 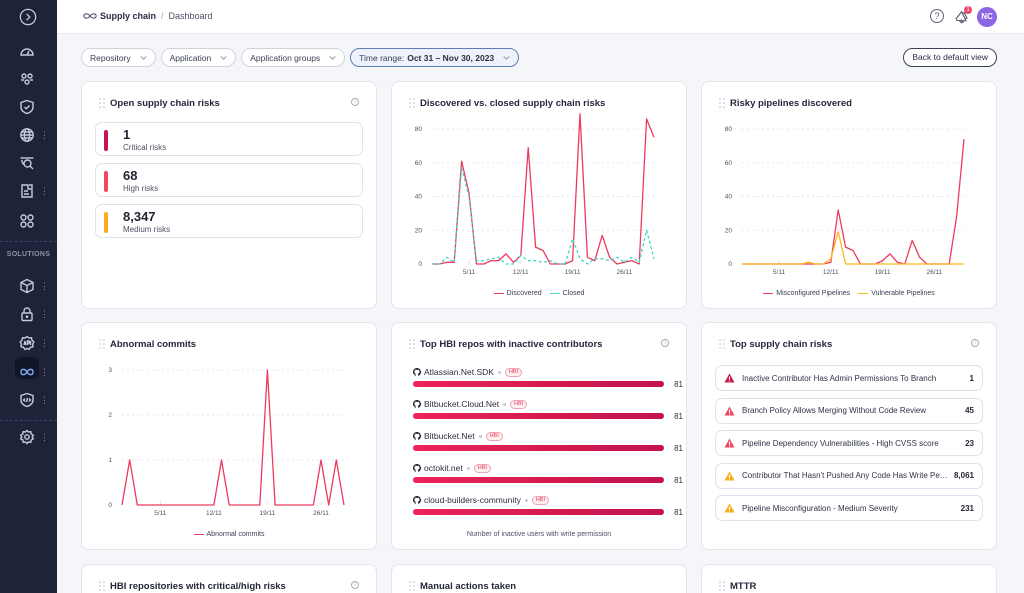 I want to click on critical-risks-stat: 1 Critical risks, so click(x=229, y=139).